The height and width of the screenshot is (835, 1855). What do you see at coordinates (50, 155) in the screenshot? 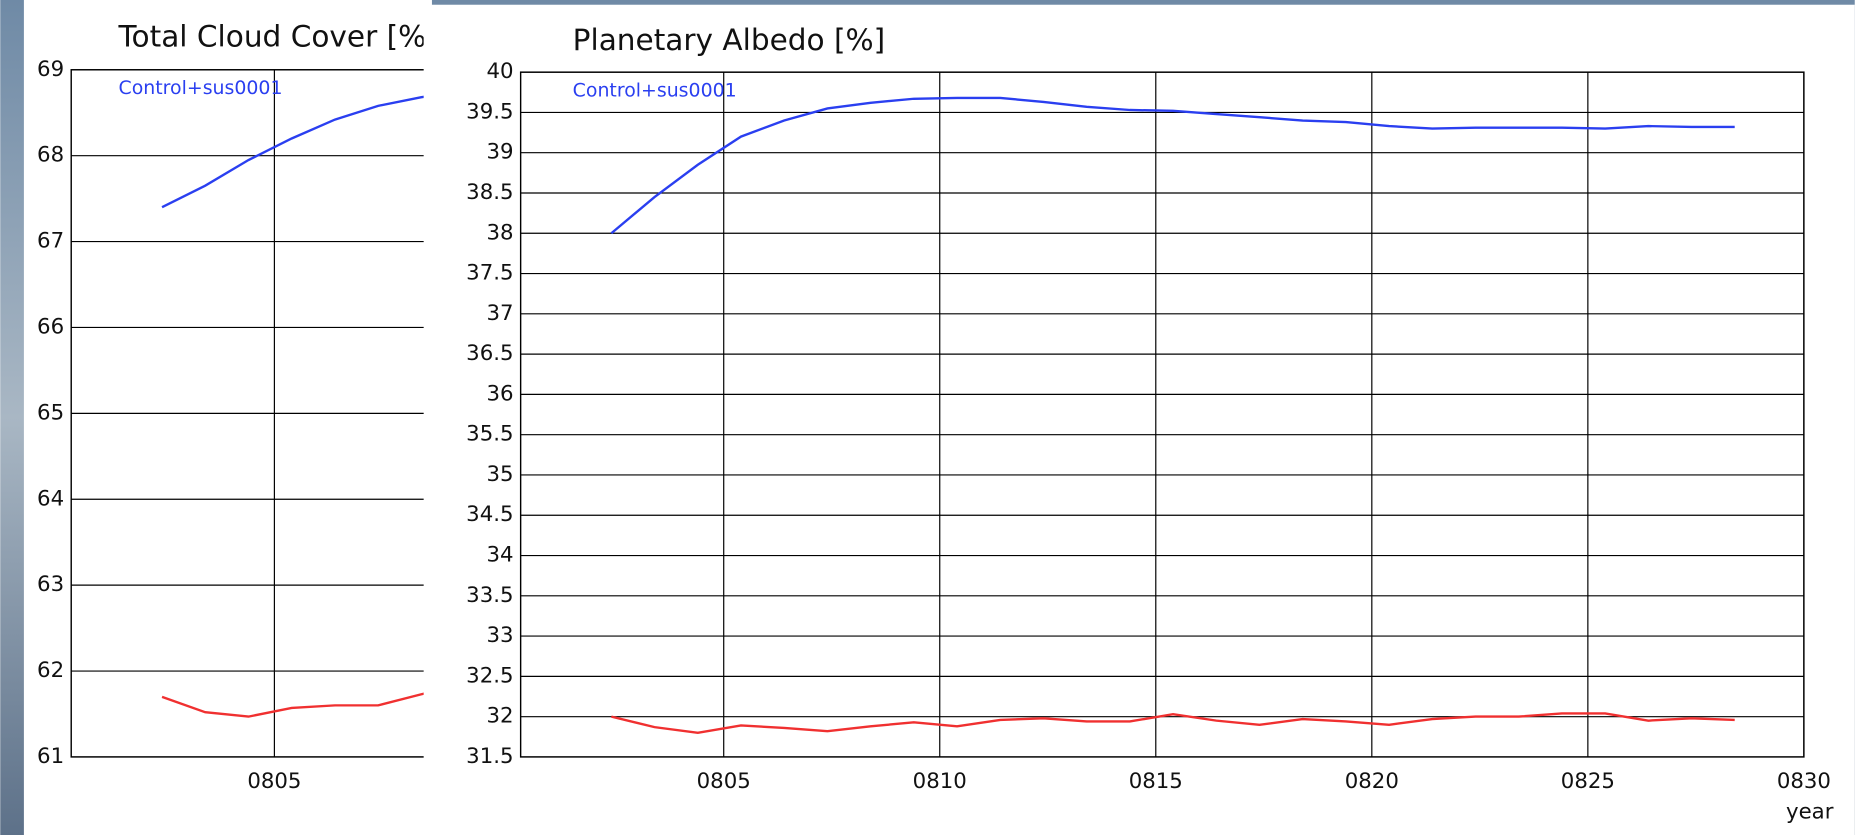
I see `y-tick-label: 68` at bounding box center [50, 155].